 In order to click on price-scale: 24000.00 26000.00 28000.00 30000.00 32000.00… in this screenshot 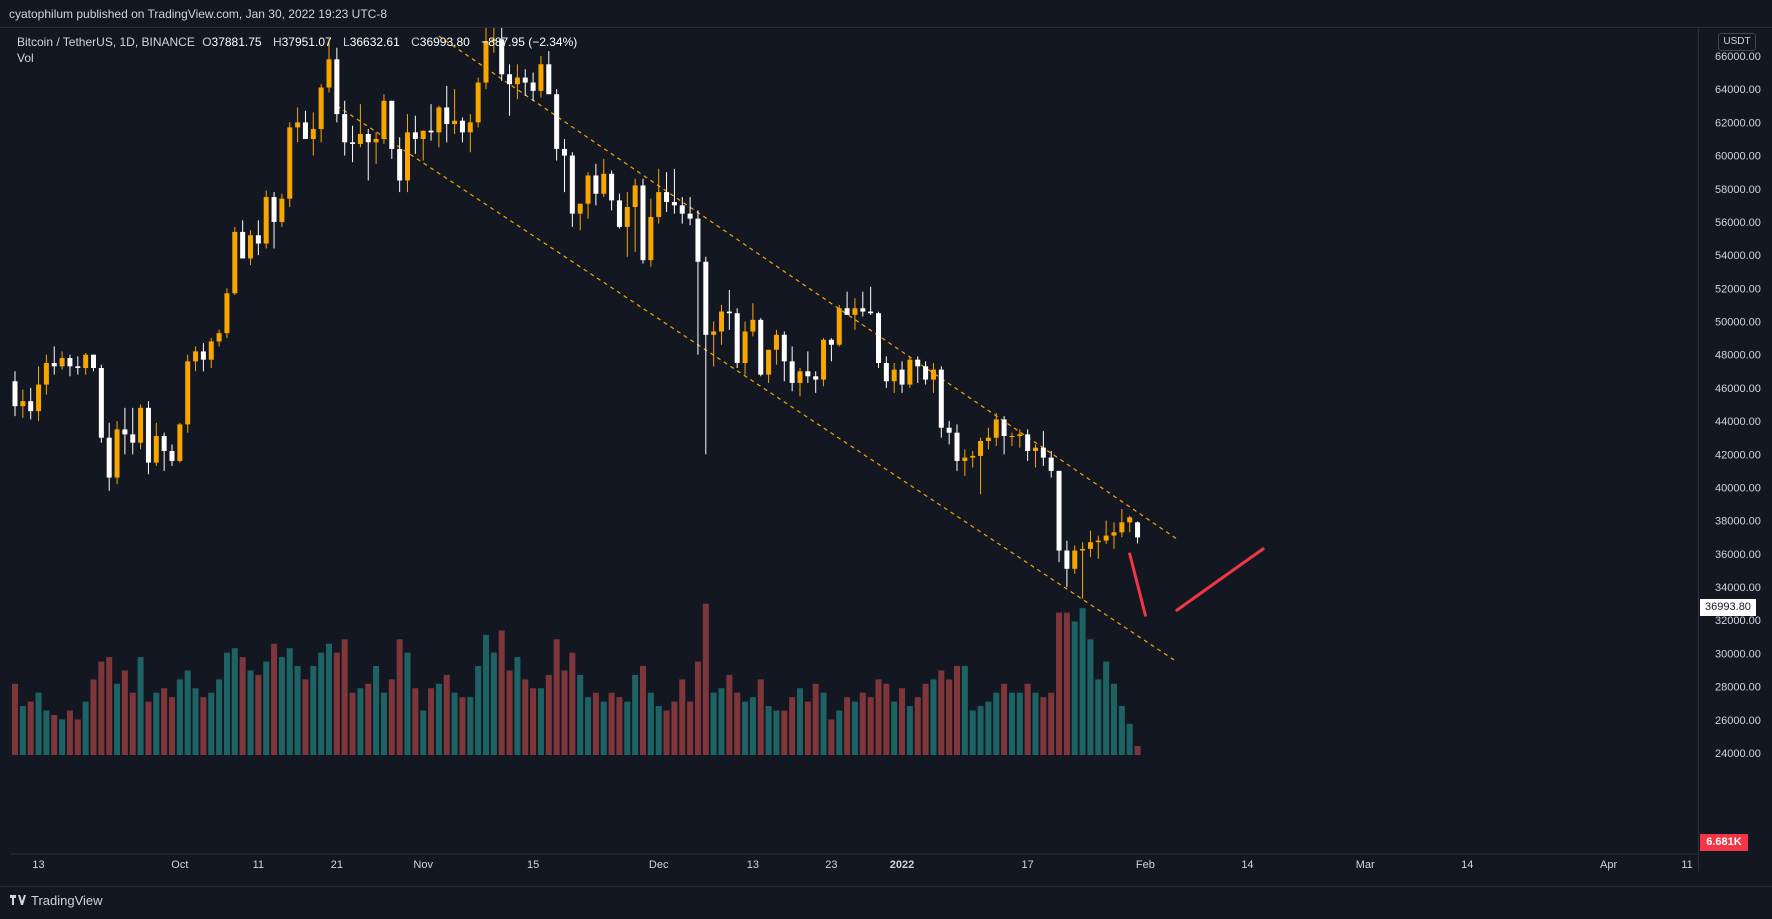, I will do `click(1735, 449)`.